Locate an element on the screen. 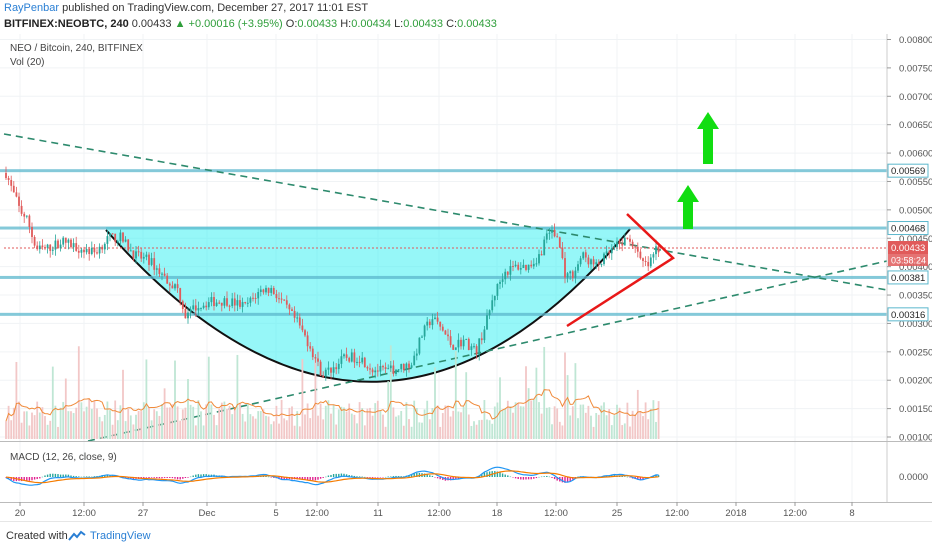 Image resolution: width=932 pixels, height=551 pixels. price-change: ▲ +0.00016 (+3.95%) is located at coordinates (228, 24).